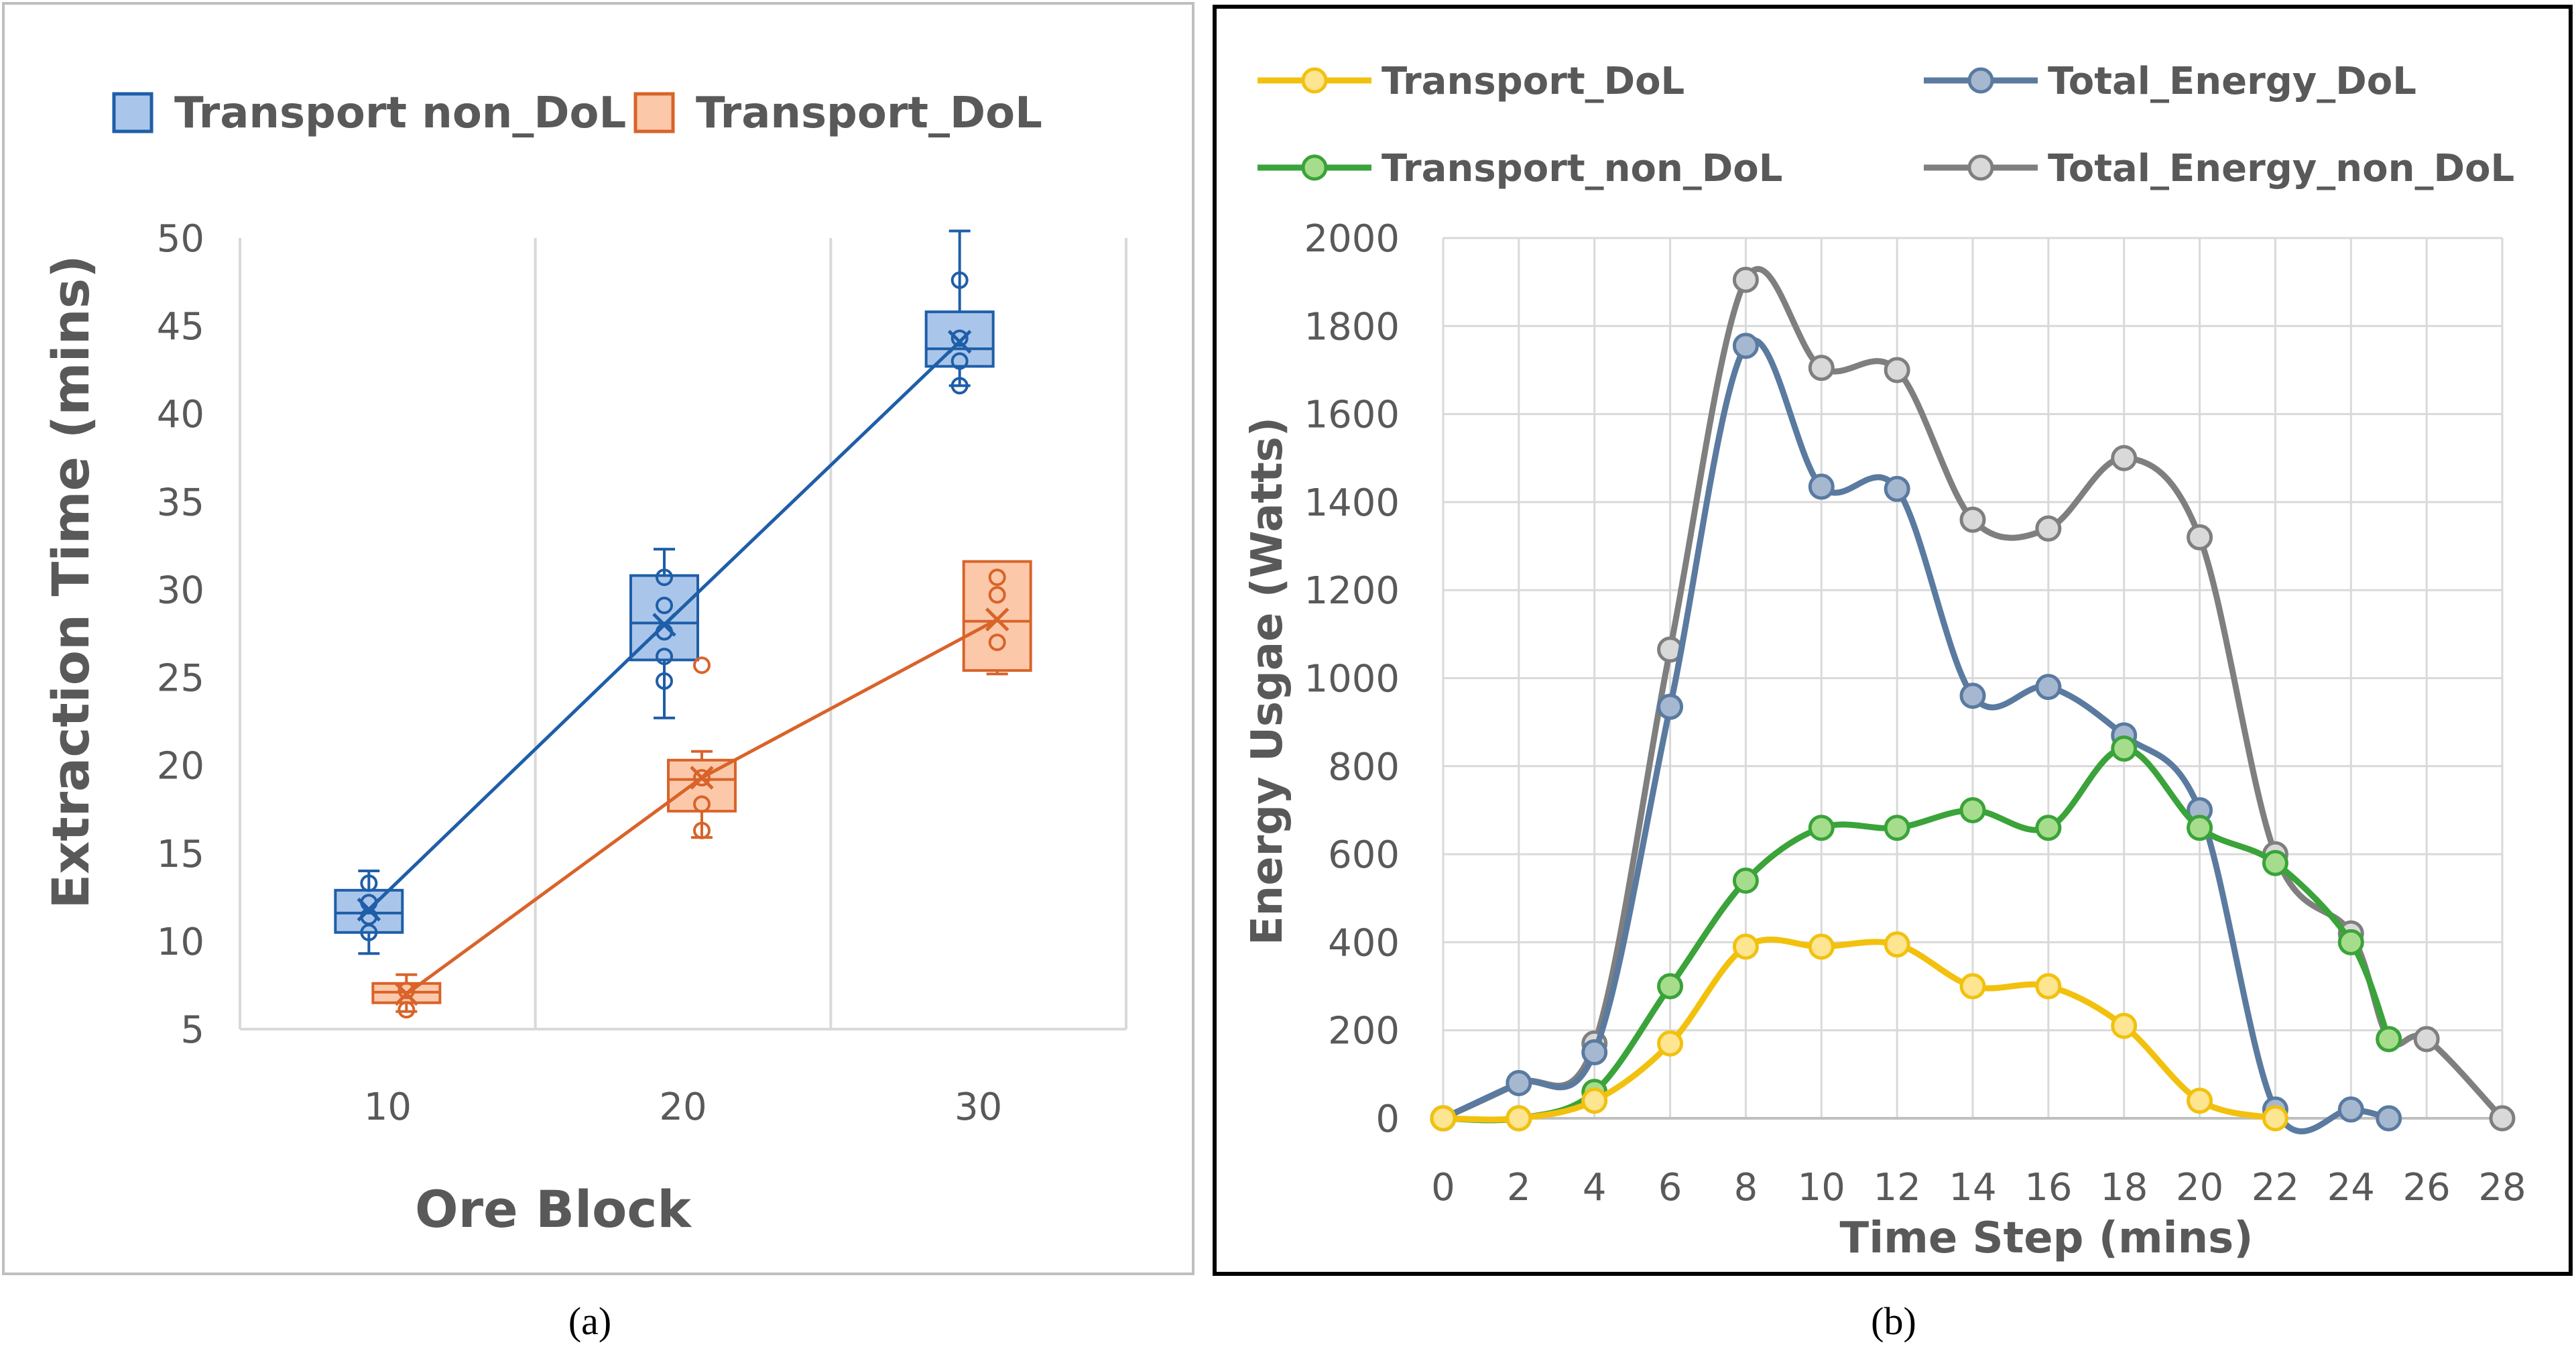 The width and height of the screenshot is (2576, 1361). What do you see at coordinates (2047, 1238) in the screenshot?
I see `panel-b-xlabel: Time Step (mins)` at bounding box center [2047, 1238].